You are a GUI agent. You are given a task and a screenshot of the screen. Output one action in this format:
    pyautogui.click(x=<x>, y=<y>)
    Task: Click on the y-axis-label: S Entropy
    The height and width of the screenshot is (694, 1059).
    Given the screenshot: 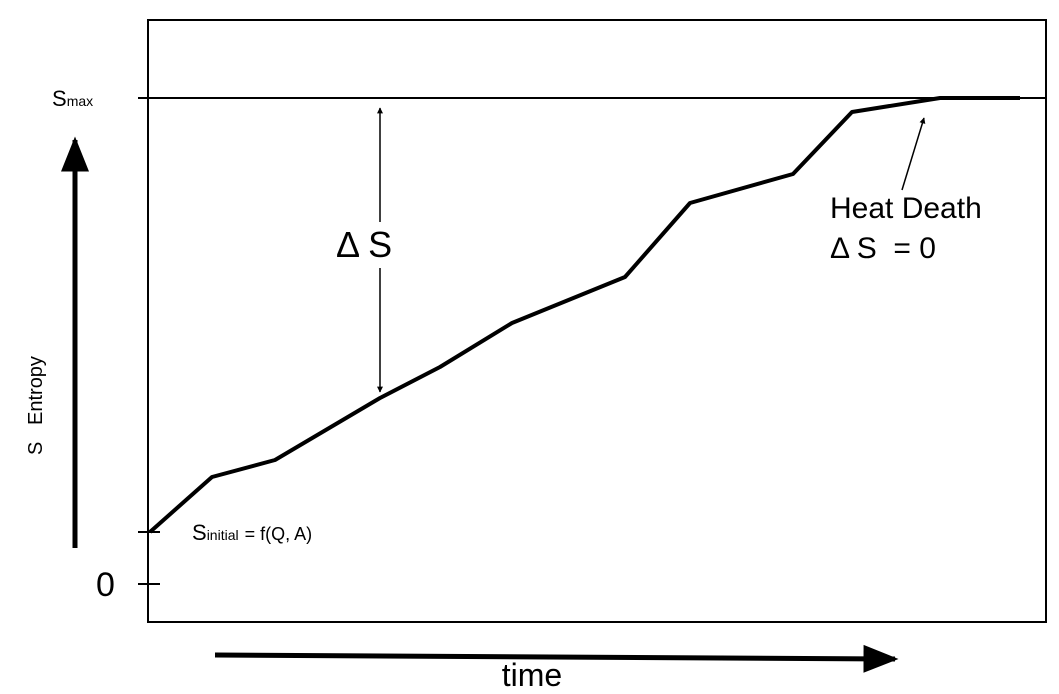 What is the action you would take?
    pyautogui.click(x=36, y=405)
    